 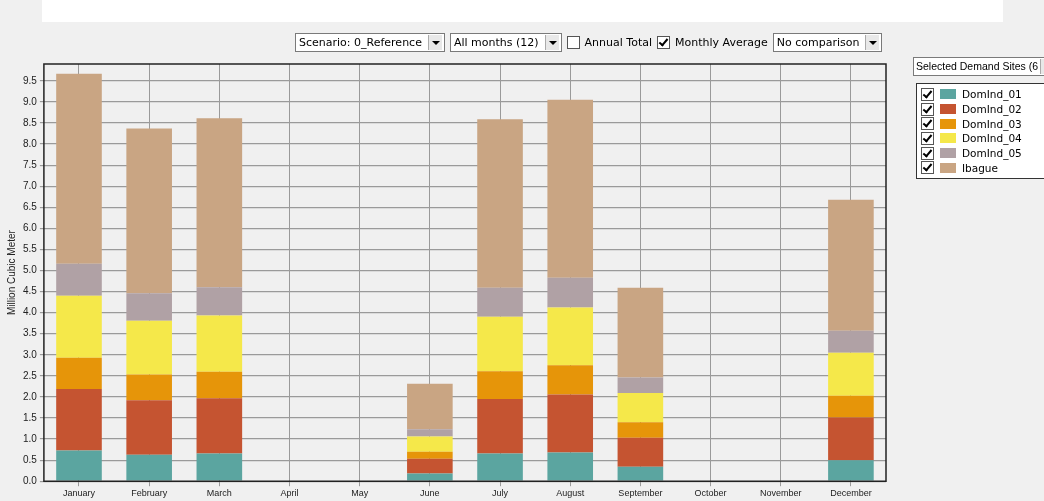 What do you see at coordinates (30, 333) in the screenshot?
I see `y-tick-label: 3.5` at bounding box center [30, 333].